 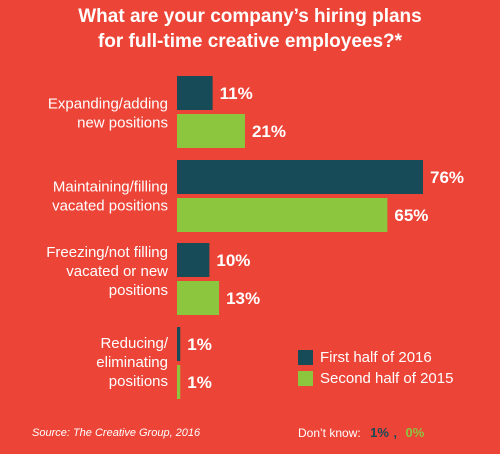 I want to click on category-label: Expanding/adding, so click(x=108, y=104).